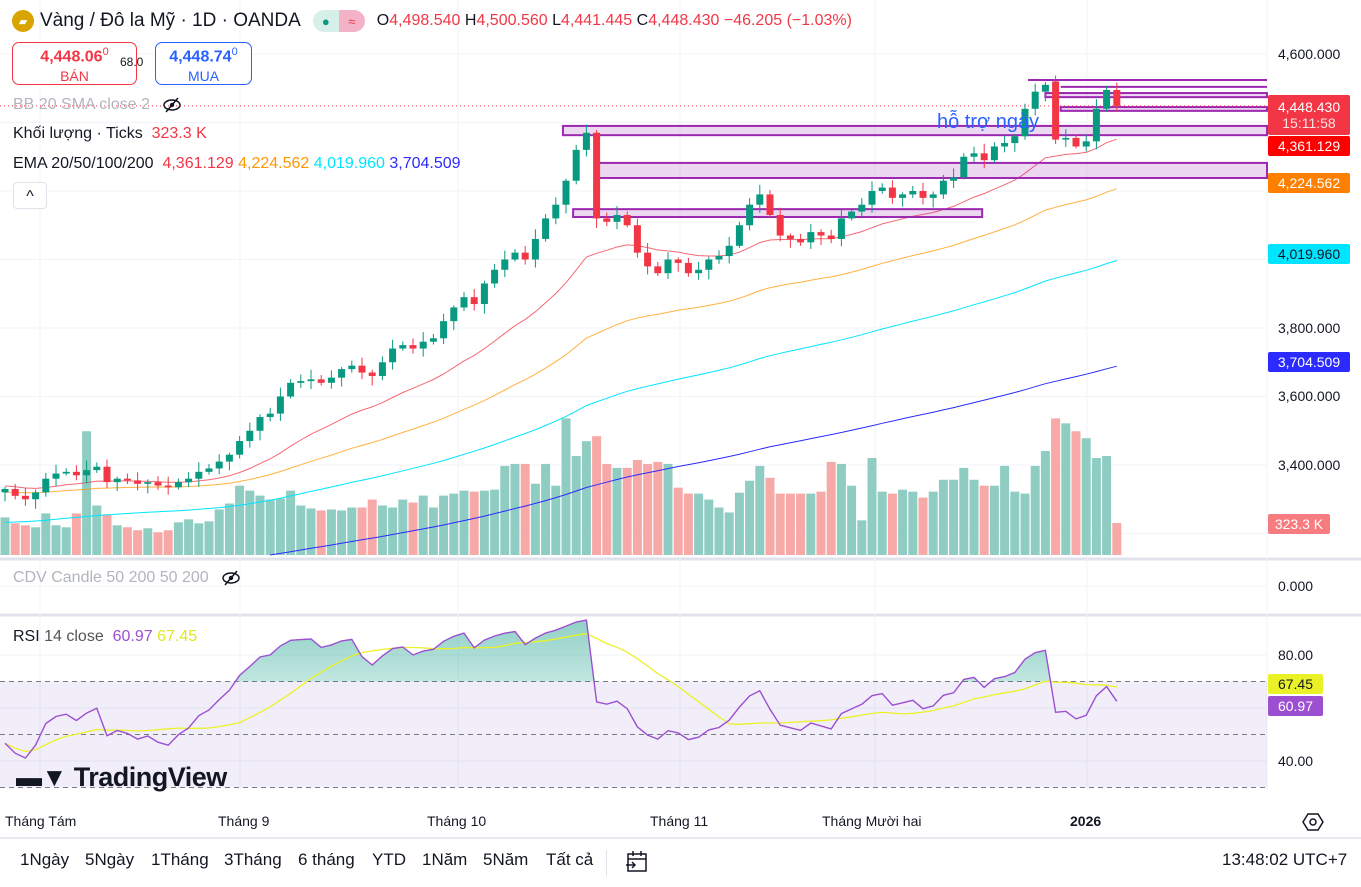 Image resolution: width=1361 pixels, height=887 pixels. What do you see at coordinates (506, 859) in the screenshot?
I see `range-5y: 5Năm` at bounding box center [506, 859].